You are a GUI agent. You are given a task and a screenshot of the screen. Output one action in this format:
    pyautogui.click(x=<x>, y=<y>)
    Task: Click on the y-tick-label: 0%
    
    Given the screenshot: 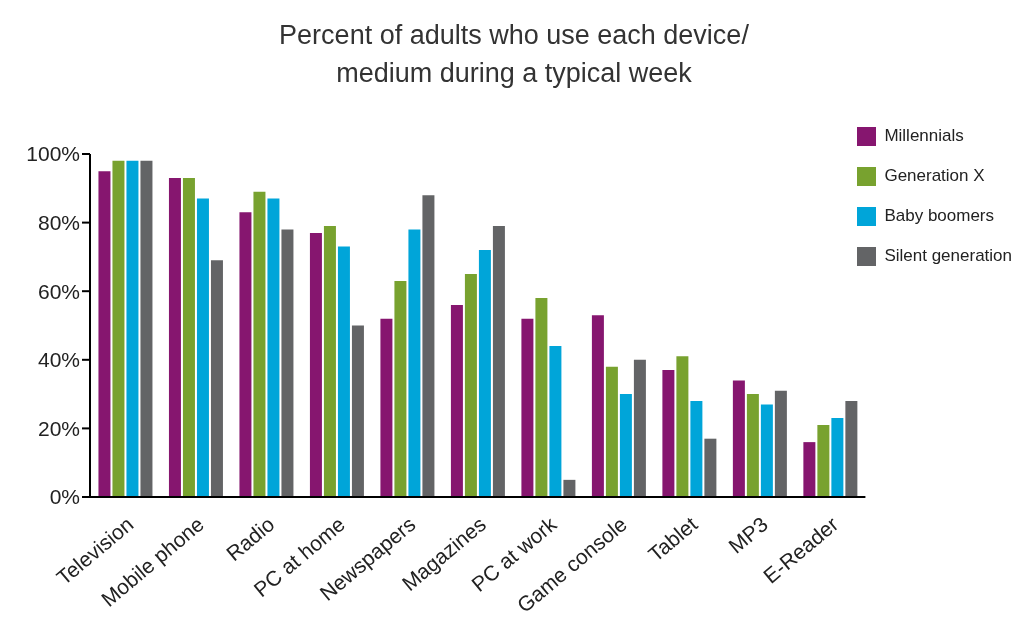 What is the action you would take?
    pyautogui.click(x=64, y=497)
    